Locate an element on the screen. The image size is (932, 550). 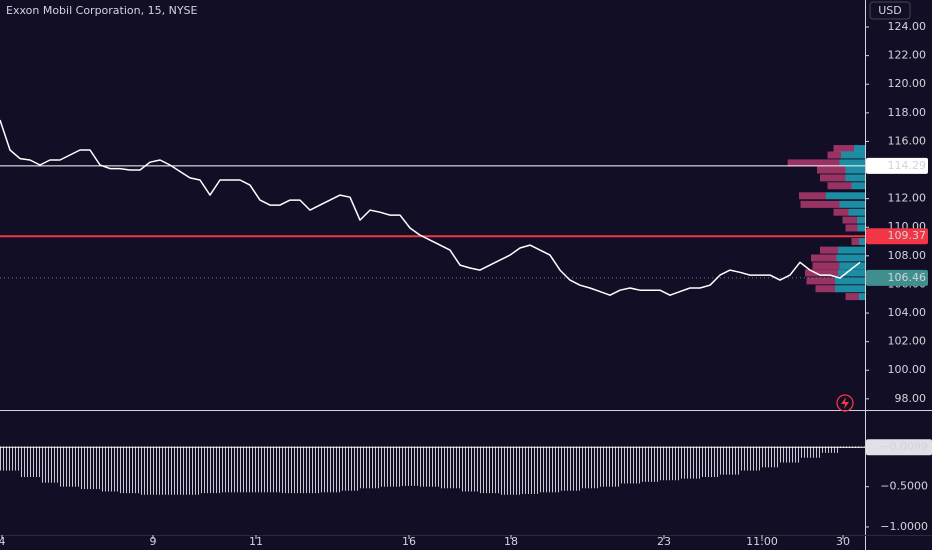
osc-value-badge is located at coordinates (899, 447).